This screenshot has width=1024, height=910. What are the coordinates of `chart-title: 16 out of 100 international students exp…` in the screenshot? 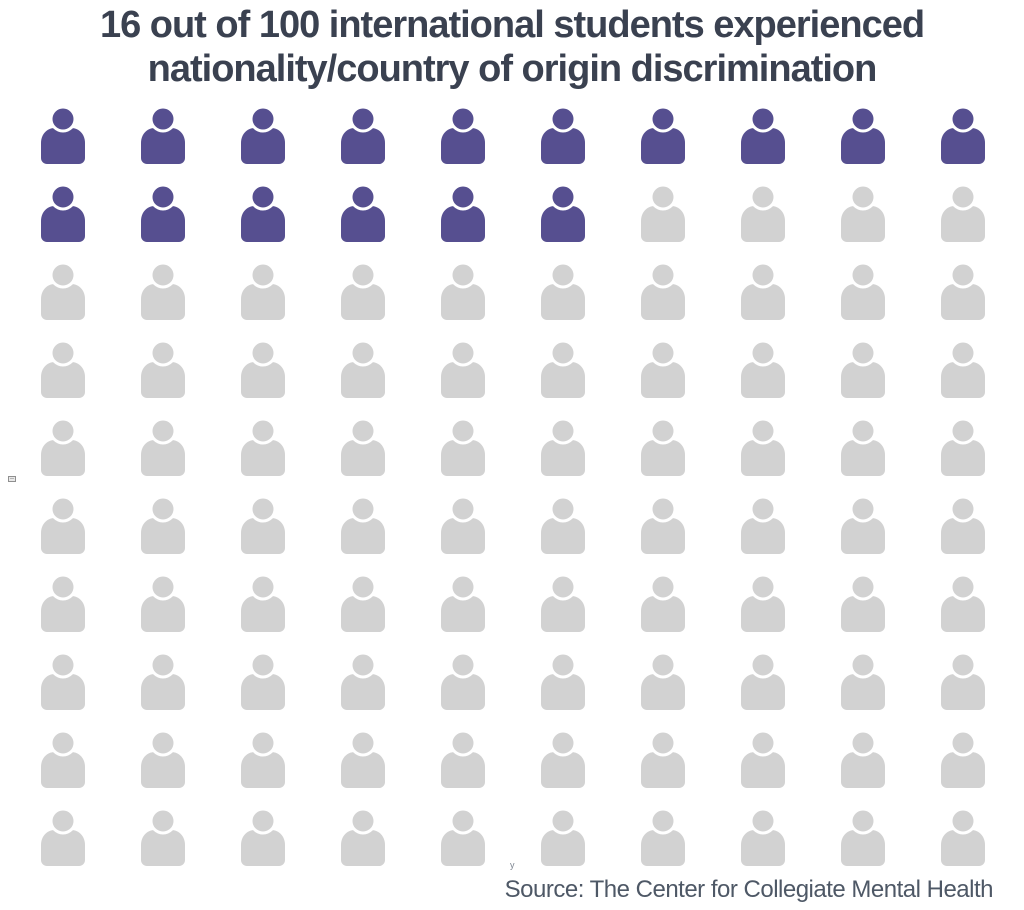 It's located at (512, 47).